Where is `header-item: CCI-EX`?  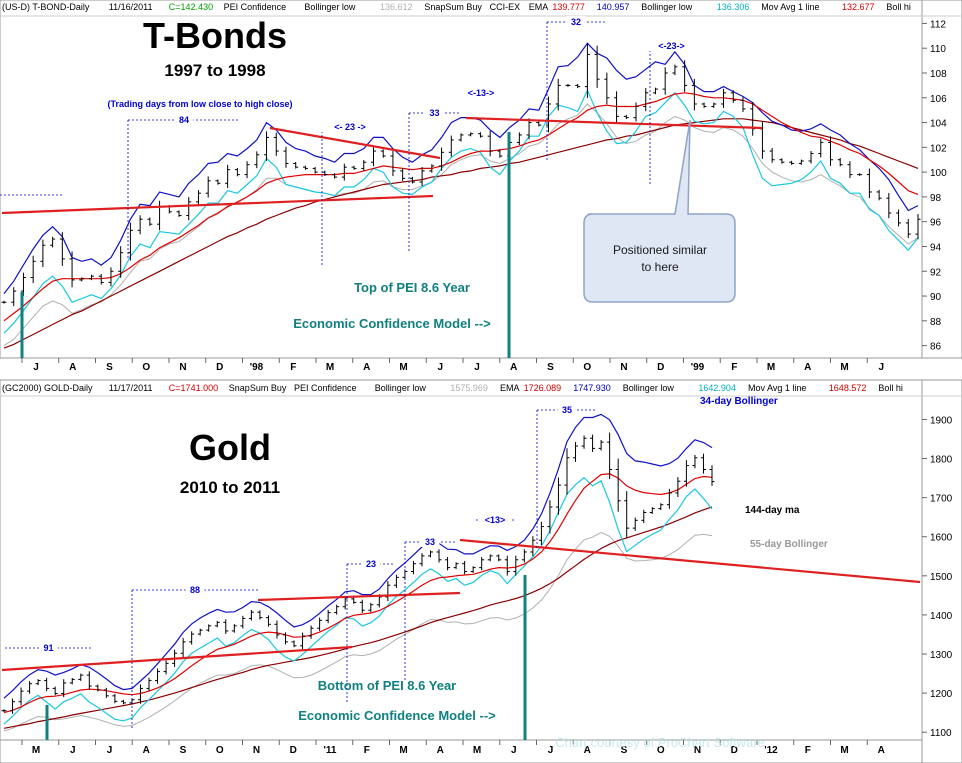
header-item: CCI-EX is located at coordinates (505, 7).